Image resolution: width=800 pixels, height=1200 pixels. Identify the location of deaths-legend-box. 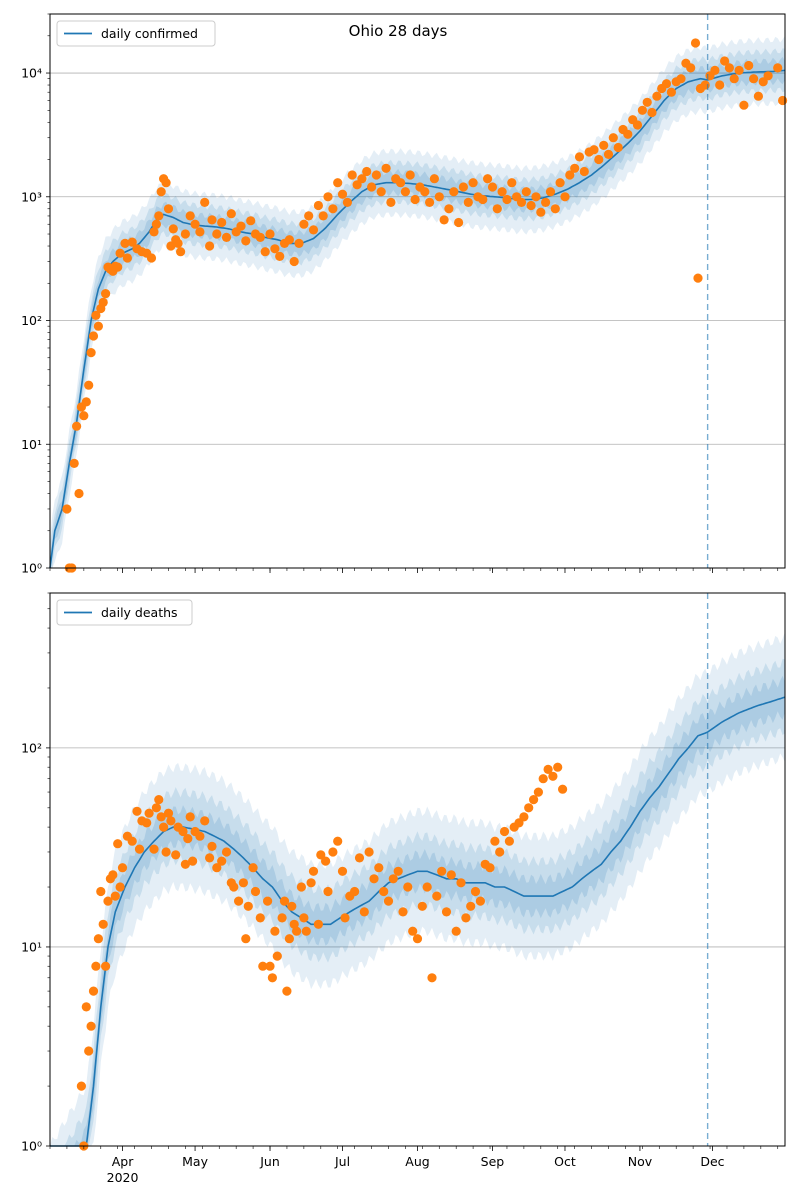
(124, 612).